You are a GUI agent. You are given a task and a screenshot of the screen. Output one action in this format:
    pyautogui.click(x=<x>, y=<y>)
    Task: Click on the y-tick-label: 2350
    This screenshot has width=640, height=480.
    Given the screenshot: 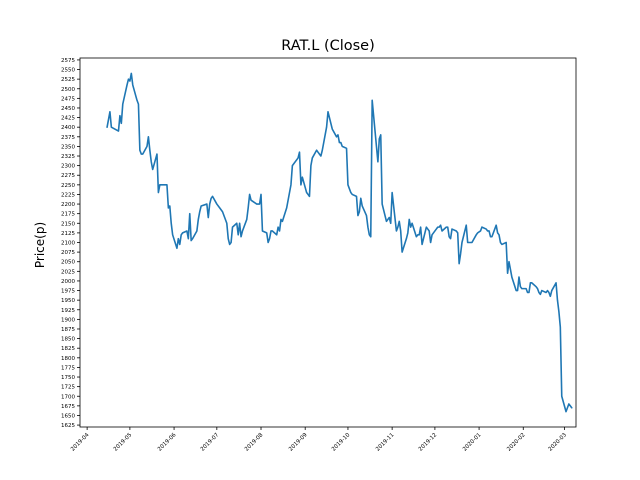 What is the action you would take?
    pyautogui.click(x=68, y=147)
    